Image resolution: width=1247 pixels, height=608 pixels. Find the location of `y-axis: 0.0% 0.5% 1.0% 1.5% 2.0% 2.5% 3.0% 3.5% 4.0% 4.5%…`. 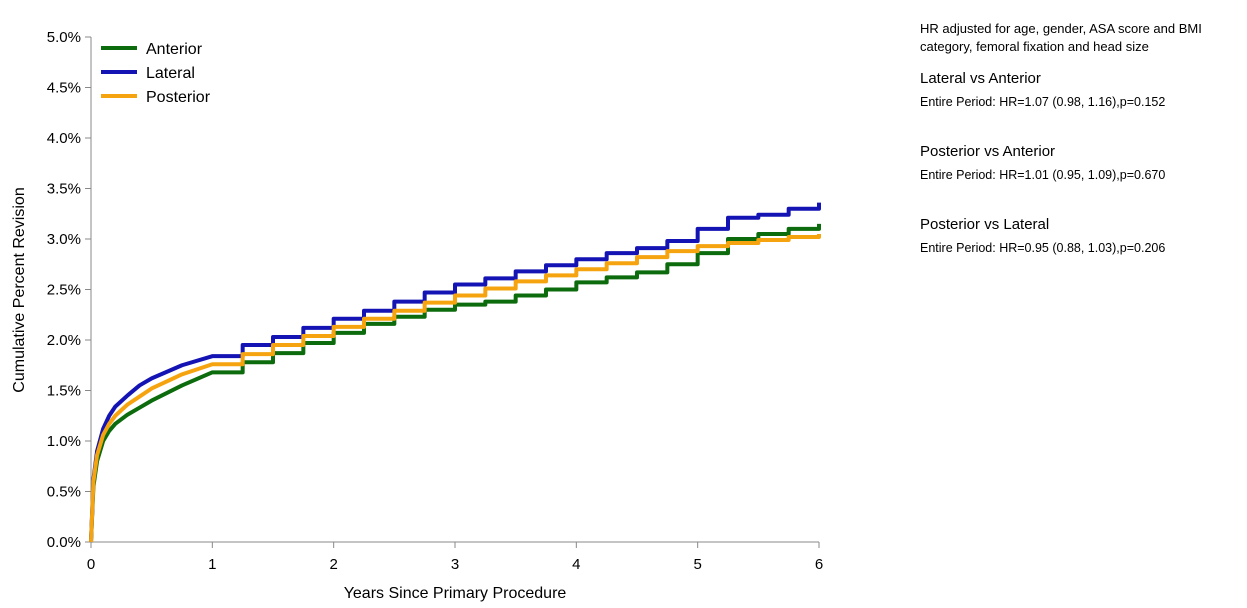

y-axis: 0.0% 0.5% 1.0% 1.5% 2.0% 2.5% 3.0% 3.5% 4.0% 4.5%… is located at coordinates (69, 290).